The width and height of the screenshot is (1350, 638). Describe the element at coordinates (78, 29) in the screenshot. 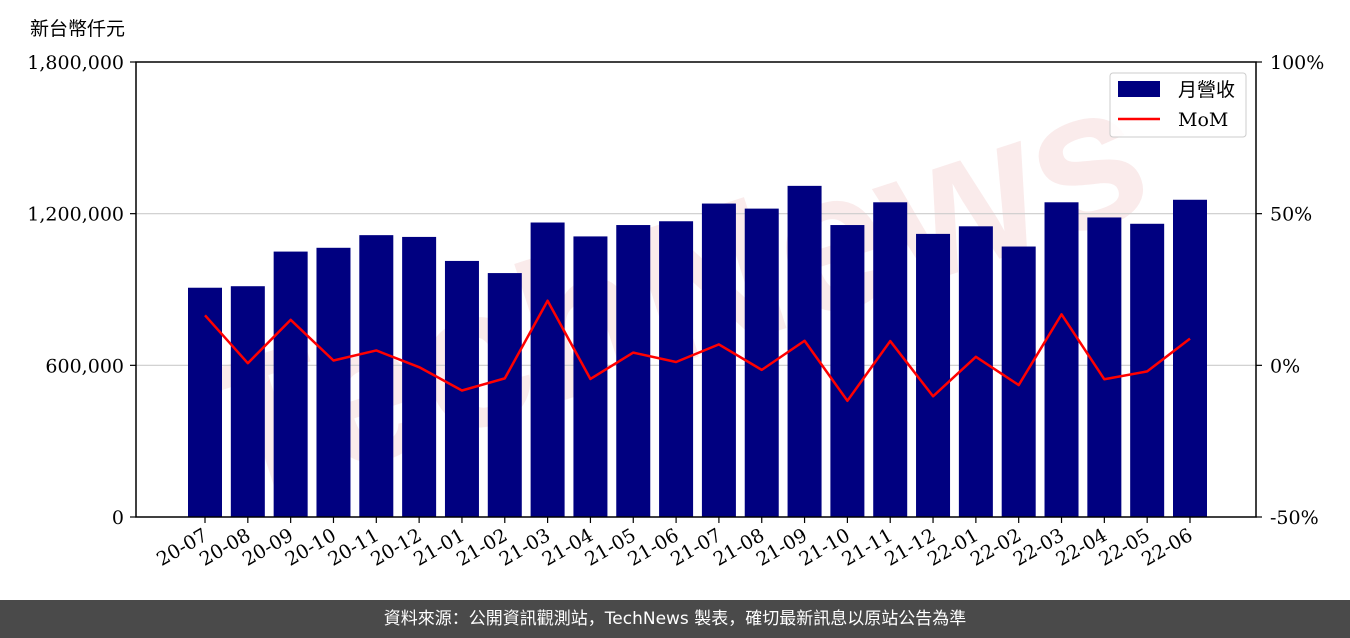

I see `y-axis-unit-label: 新台幣仟元` at that location.